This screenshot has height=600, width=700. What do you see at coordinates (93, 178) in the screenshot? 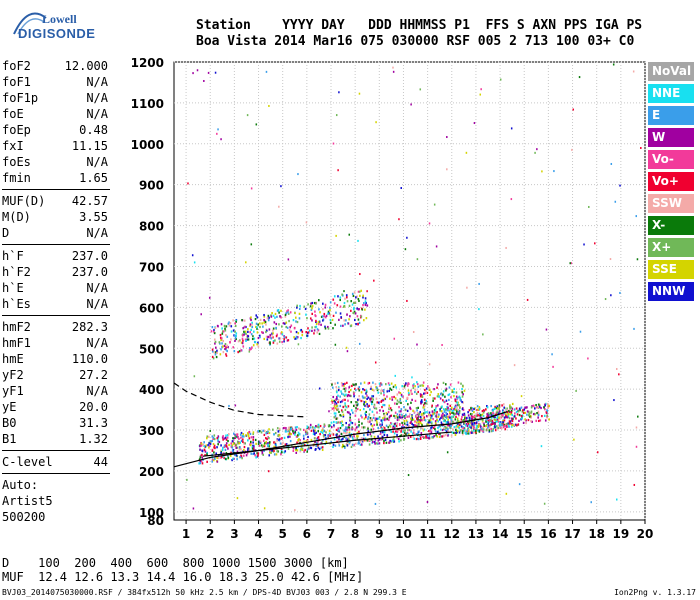
I see `param-value: 1.65` at bounding box center [93, 178].